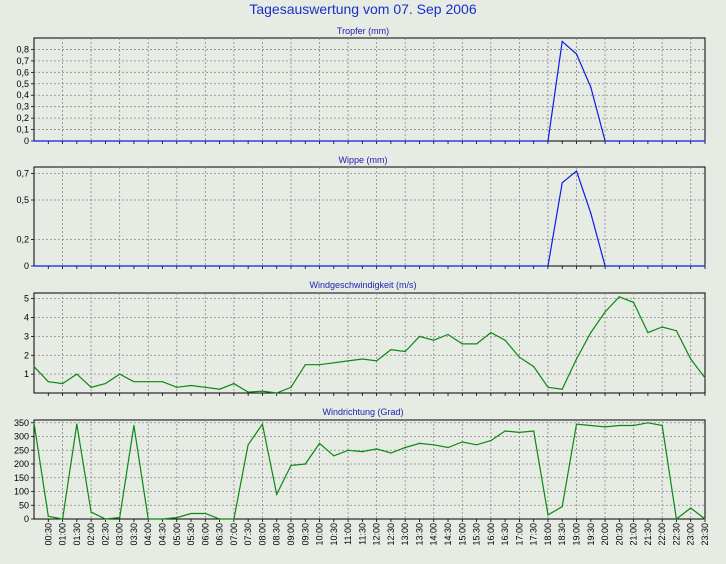 This screenshot has width=726, height=564. I want to click on x-tick-label: 14:30, so click(448, 534).